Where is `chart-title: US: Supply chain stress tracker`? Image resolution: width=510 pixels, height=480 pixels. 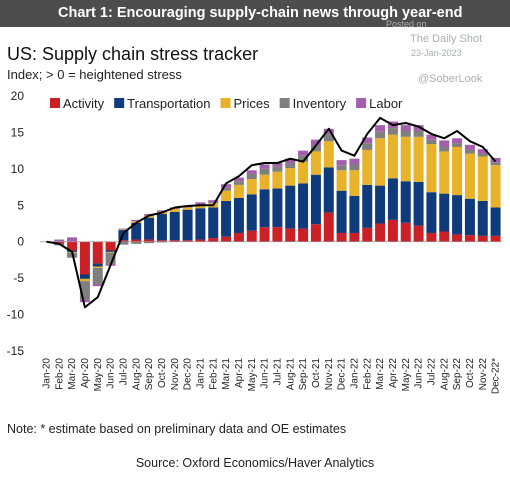 chart-title: US: Supply chain stress tracker is located at coordinates (133, 54).